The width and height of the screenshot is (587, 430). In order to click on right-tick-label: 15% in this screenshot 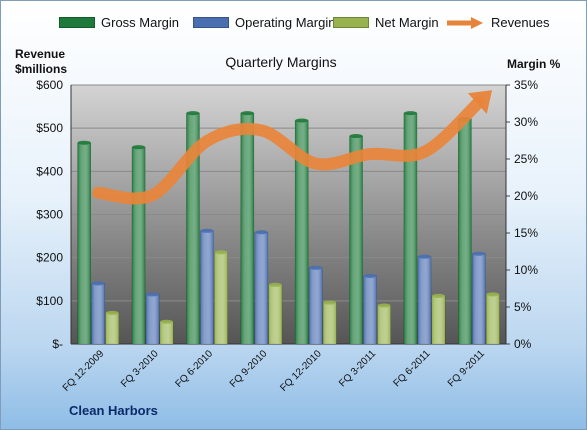, I will do `click(526, 233)`.